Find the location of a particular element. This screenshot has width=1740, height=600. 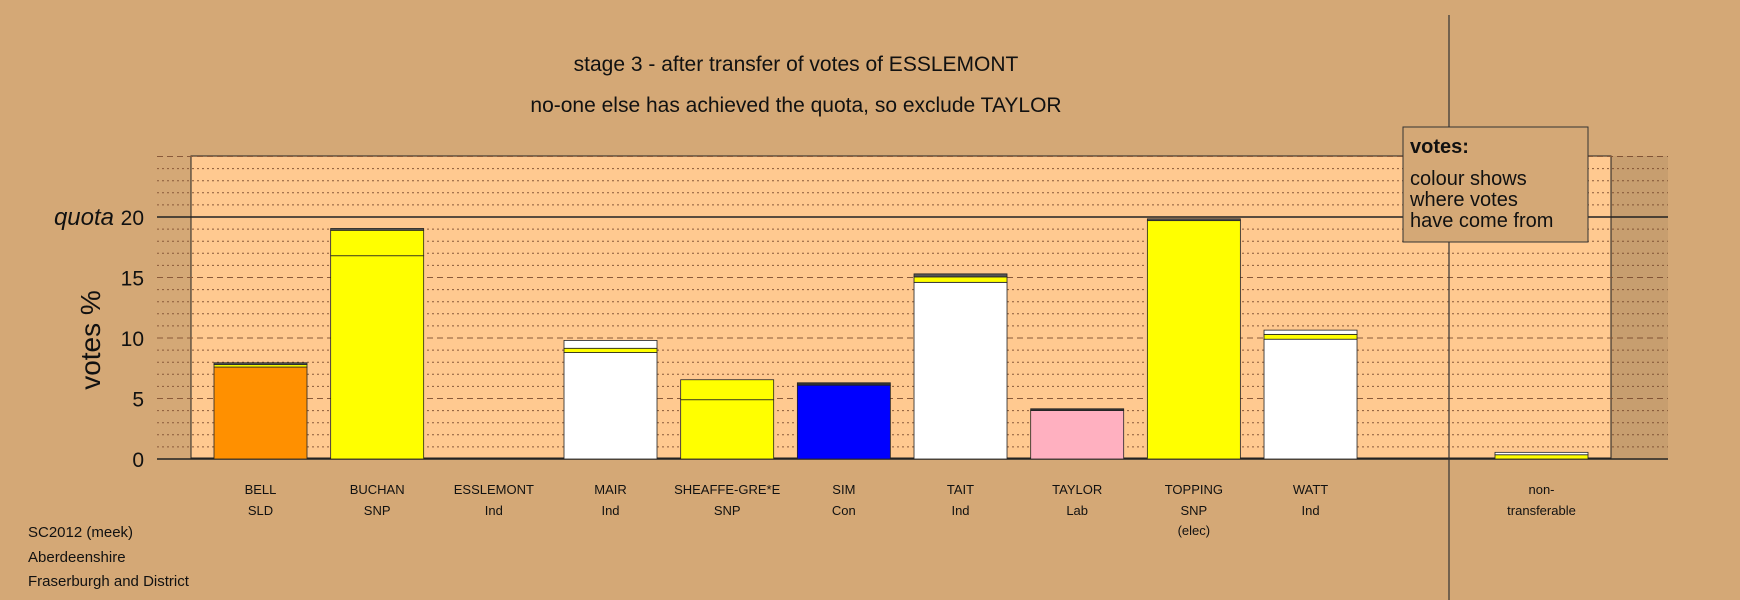

category-note: (elec) is located at coordinates (1194, 530).